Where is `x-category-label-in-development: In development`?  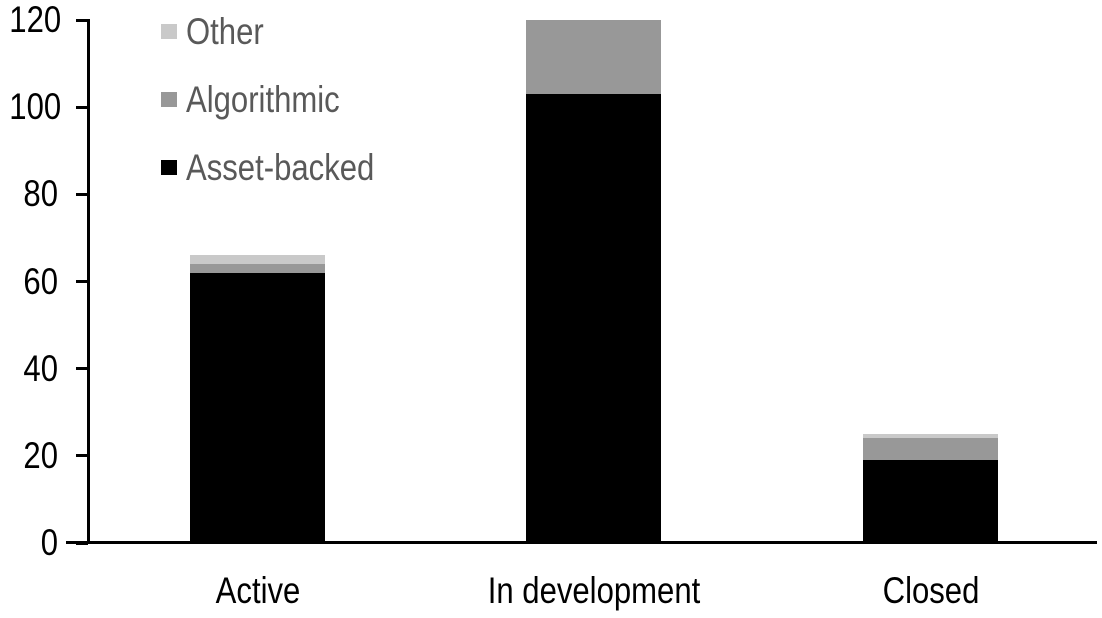 x-category-label-in-development: In development is located at coordinates (593, 590).